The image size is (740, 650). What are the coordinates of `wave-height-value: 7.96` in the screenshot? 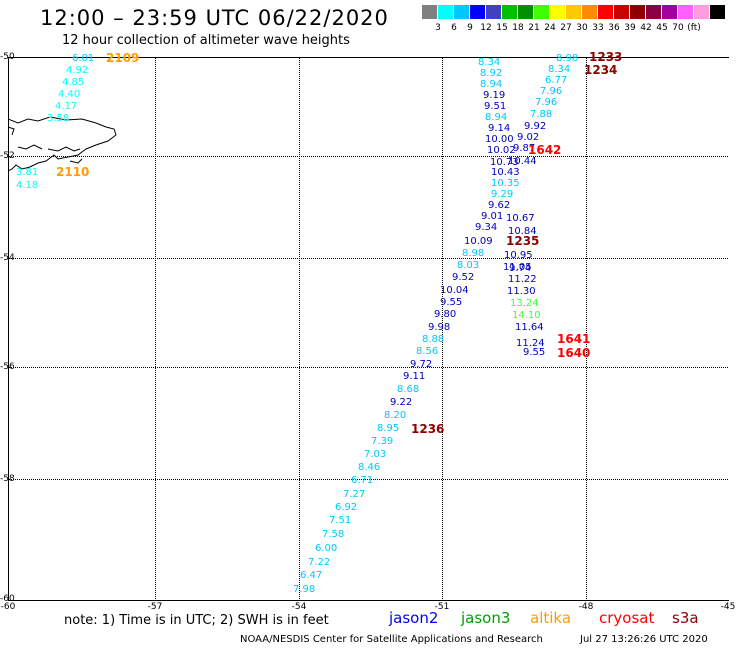 It's located at (551, 91).